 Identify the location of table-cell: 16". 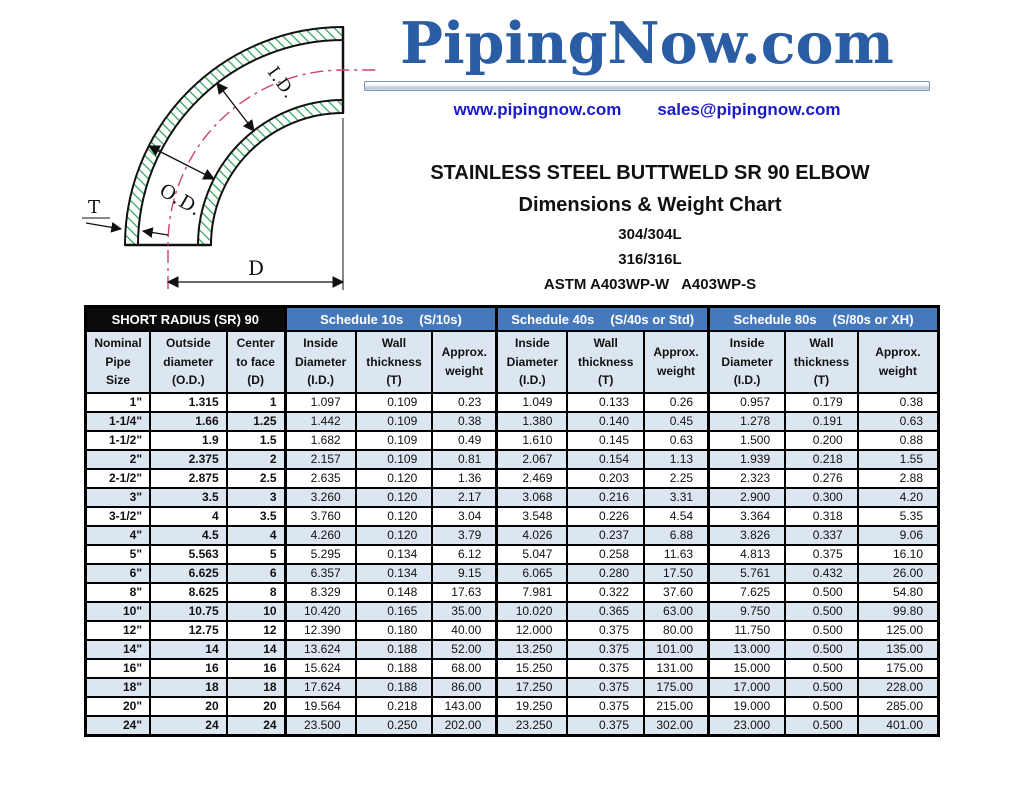
(118, 668).